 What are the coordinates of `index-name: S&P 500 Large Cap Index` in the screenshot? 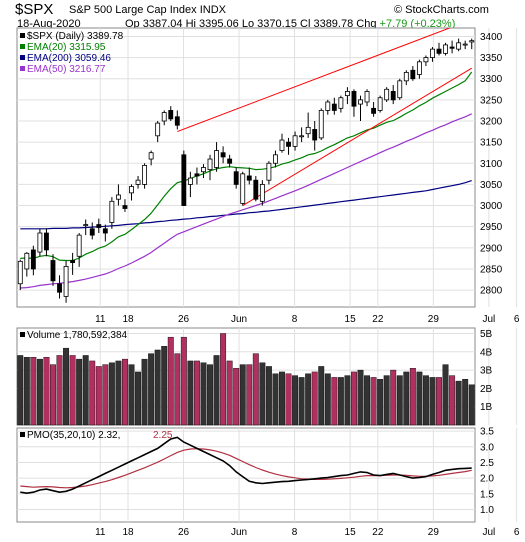 It's located at (133, 10).